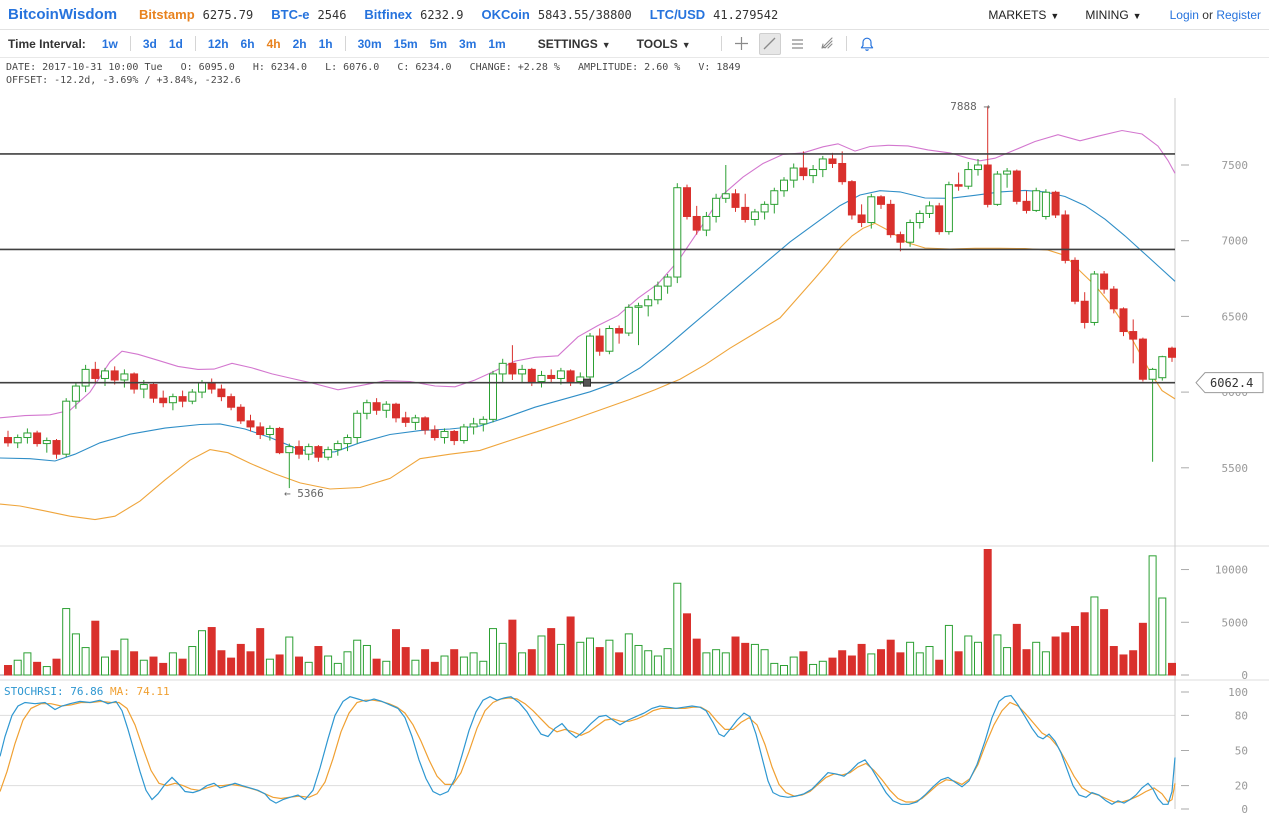 Image resolution: width=1269 pixels, height=823 pixels. Describe the element at coordinates (867, 44) in the screenshot. I see `alert-bell-icon` at that location.